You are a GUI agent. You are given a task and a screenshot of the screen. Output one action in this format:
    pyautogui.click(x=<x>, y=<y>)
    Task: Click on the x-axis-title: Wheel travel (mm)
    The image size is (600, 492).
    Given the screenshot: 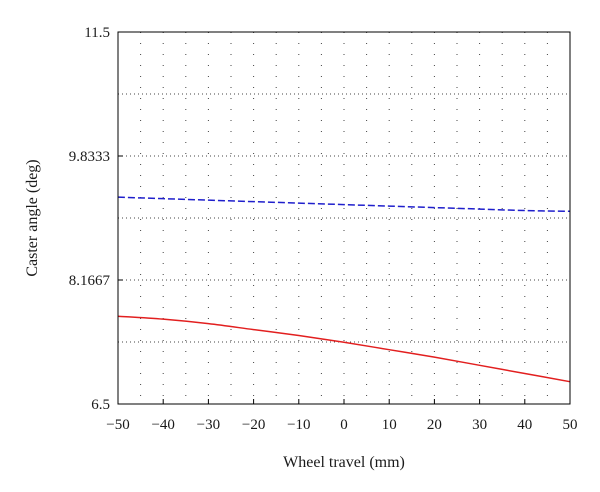 What is the action you would take?
    pyautogui.click(x=344, y=462)
    